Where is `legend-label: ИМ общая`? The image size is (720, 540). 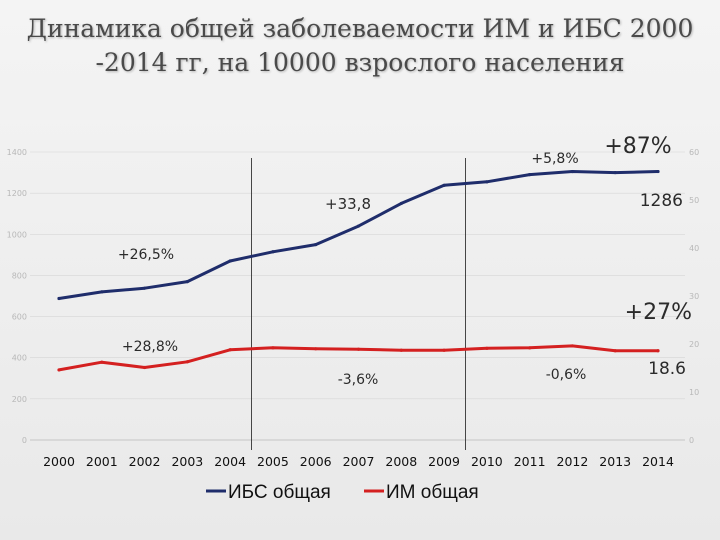
legend-label: ИМ общая is located at coordinates (432, 492).